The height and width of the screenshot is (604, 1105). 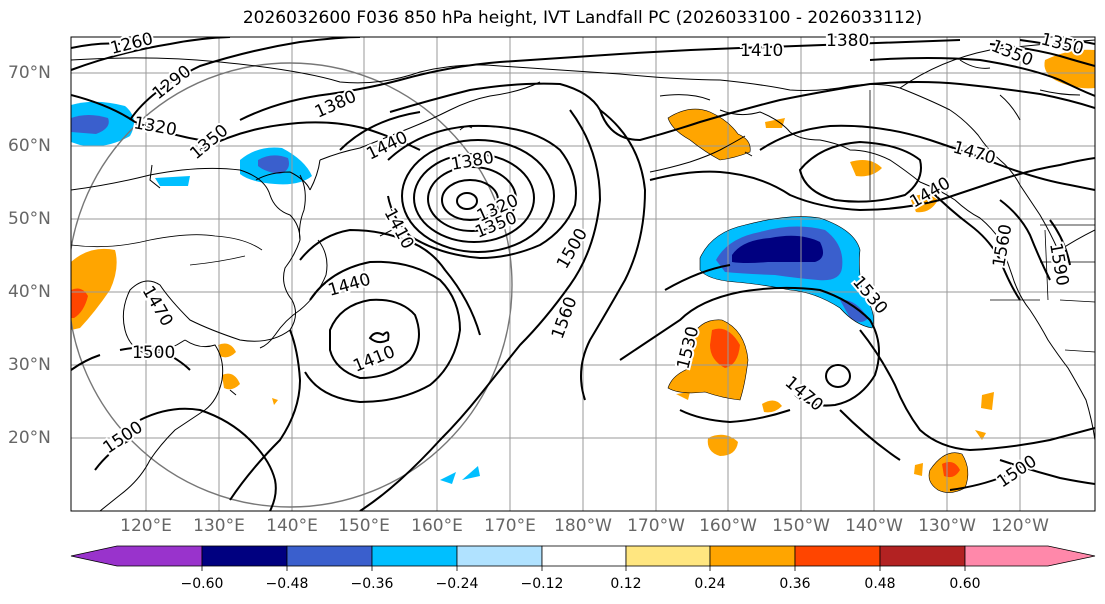 I want to click on longitude-label: 180°W, so click(x=583, y=526).